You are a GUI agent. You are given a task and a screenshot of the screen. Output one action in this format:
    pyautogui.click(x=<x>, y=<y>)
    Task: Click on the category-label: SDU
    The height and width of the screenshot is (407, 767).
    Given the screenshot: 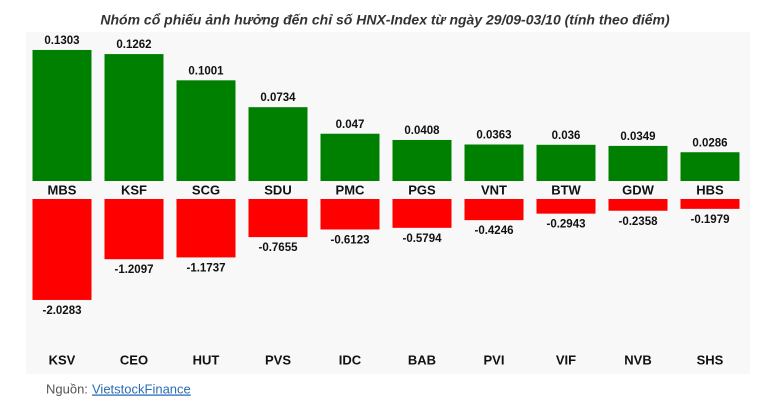 What is the action you would take?
    pyautogui.click(x=277, y=189)
    